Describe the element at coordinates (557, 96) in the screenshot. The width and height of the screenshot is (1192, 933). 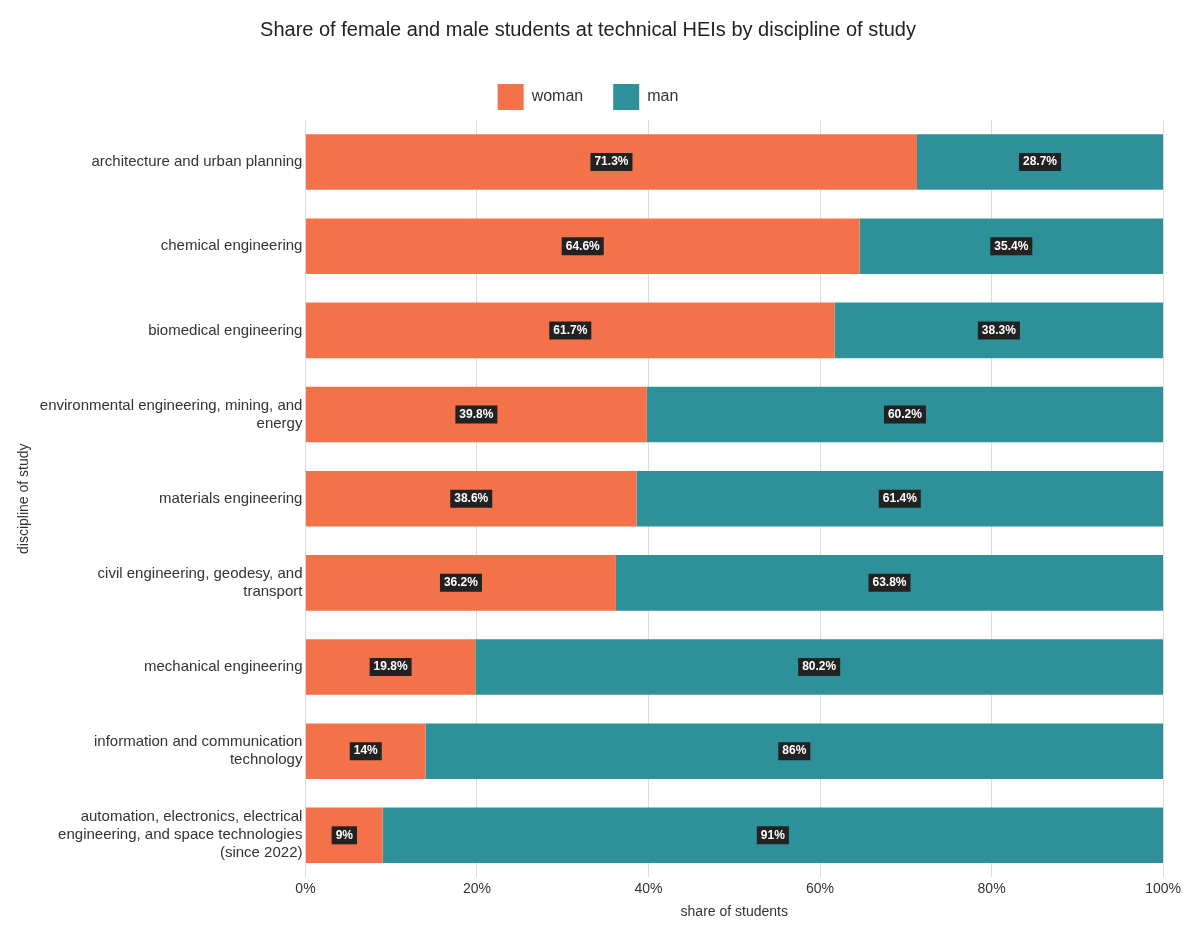
I see `legend-label: woman` at that location.